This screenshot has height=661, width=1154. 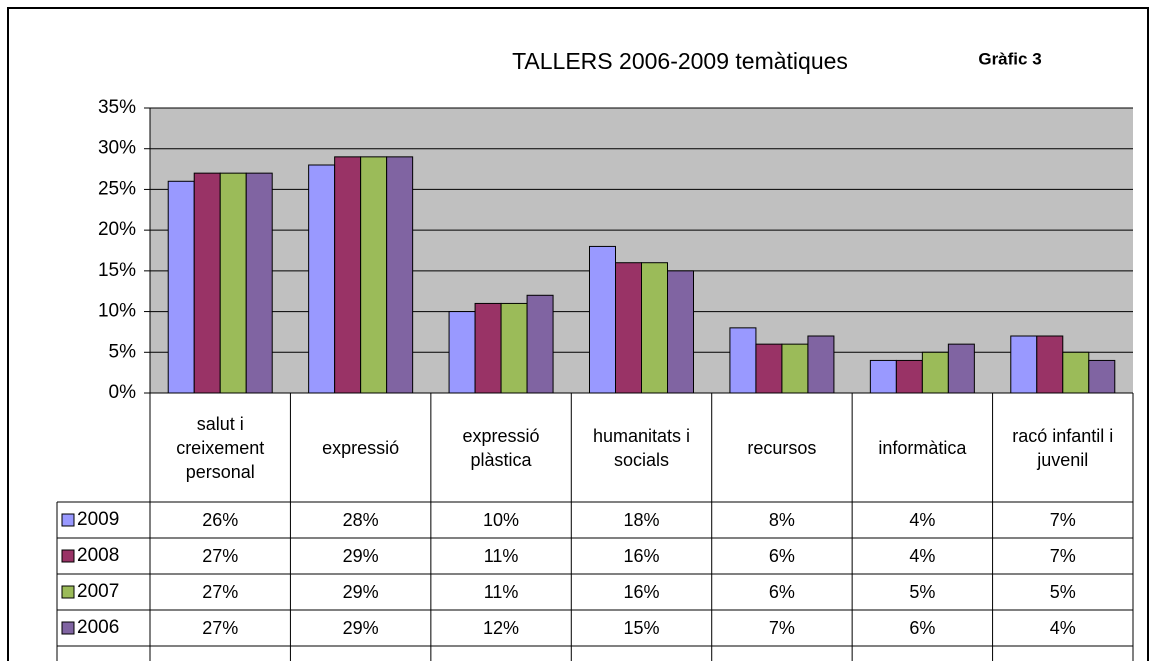 I want to click on y-tick-label: 35%, so click(x=117, y=107).